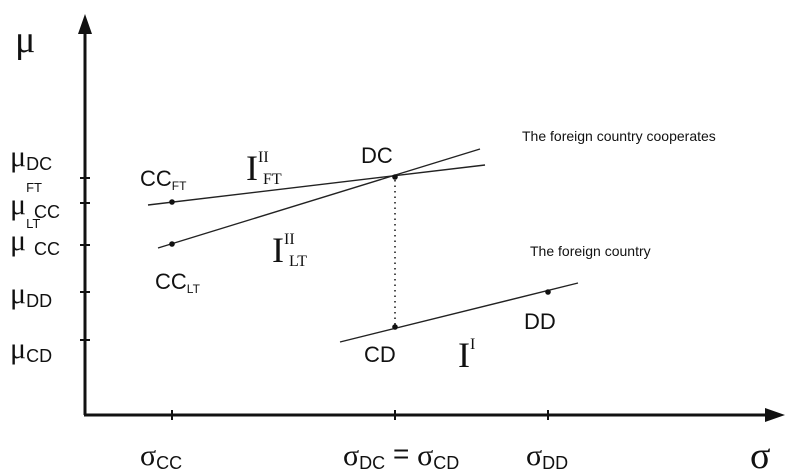 The width and height of the screenshot is (793, 473). What do you see at coordinates (380, 354) in the screenshot?
I see `point-label-cd: CD` at bounding box center [380, 354].